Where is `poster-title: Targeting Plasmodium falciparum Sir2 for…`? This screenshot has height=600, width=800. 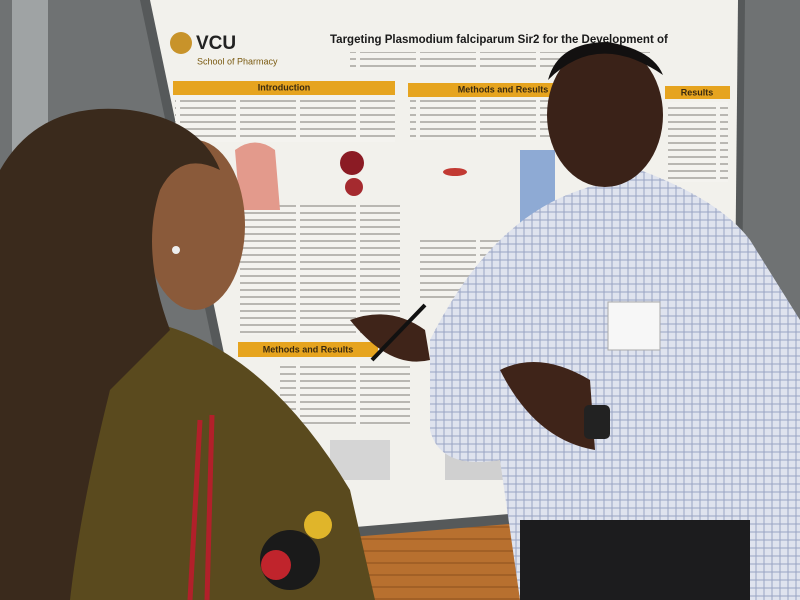
poster-title: Targeting Plasmodium falciparum Sir2 for… is located at coordinates (499, 40).